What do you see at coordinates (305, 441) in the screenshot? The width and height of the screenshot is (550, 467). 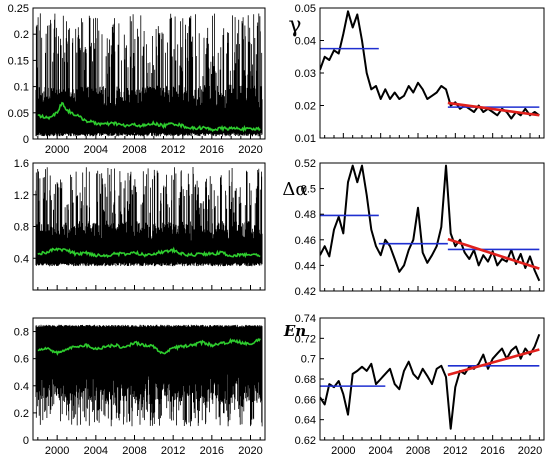 I see `y-tick-label: 0.62` at bounding box center [305, 441].